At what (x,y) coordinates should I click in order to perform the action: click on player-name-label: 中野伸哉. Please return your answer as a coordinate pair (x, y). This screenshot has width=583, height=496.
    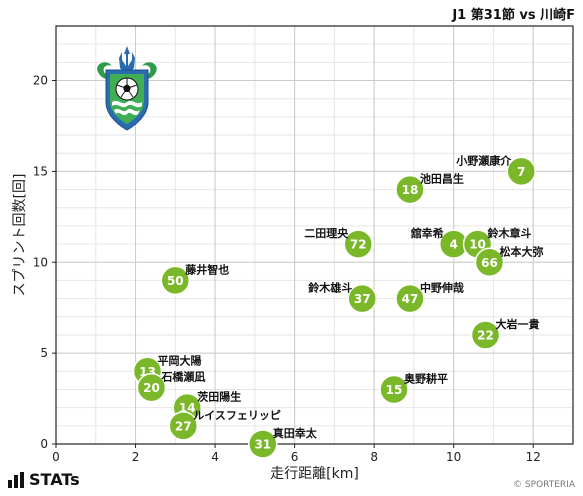
    Looking at the image, I should click on (442, 288).